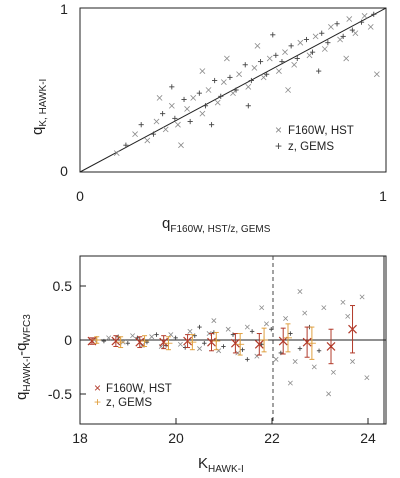 This screenshot has width=400, height=478. What do you see at coordinates (383, 196) in the screenshot?
I see `top-x-tick-label: 1` at bounding box center [383, 196].